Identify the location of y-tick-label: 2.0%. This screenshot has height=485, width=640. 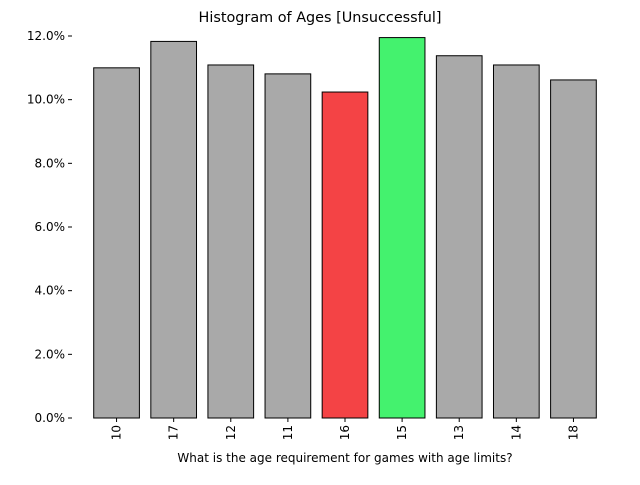
(50, 354).